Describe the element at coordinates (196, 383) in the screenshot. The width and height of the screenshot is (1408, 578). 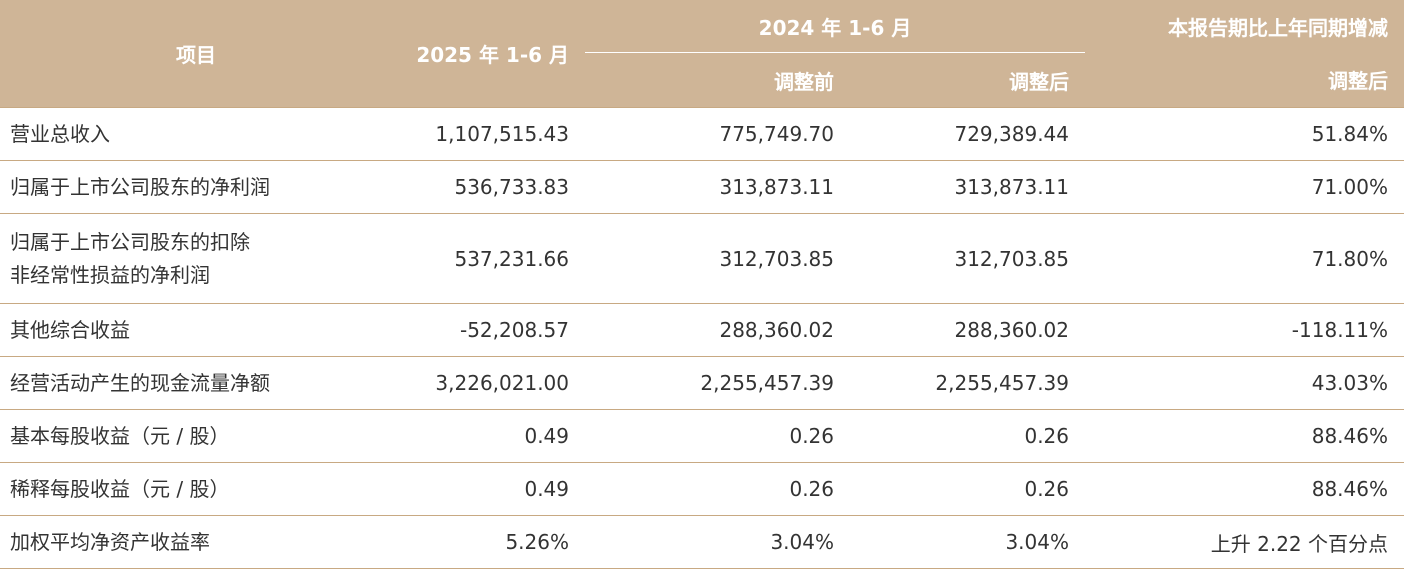
I see `row-label: 经营活动产生的现金流量净额` at that location.